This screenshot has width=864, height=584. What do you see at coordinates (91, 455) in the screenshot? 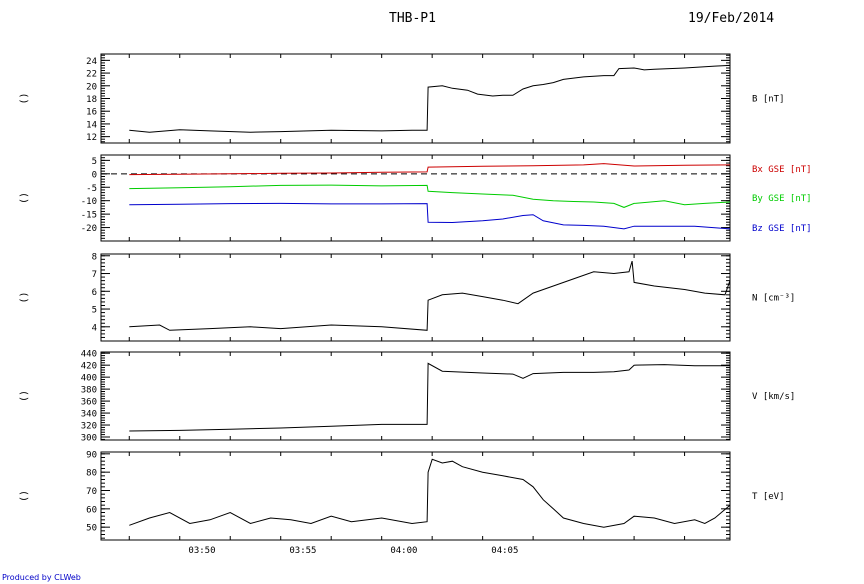
I see `y-tick-label: 90` at bounding box center [91, 455].